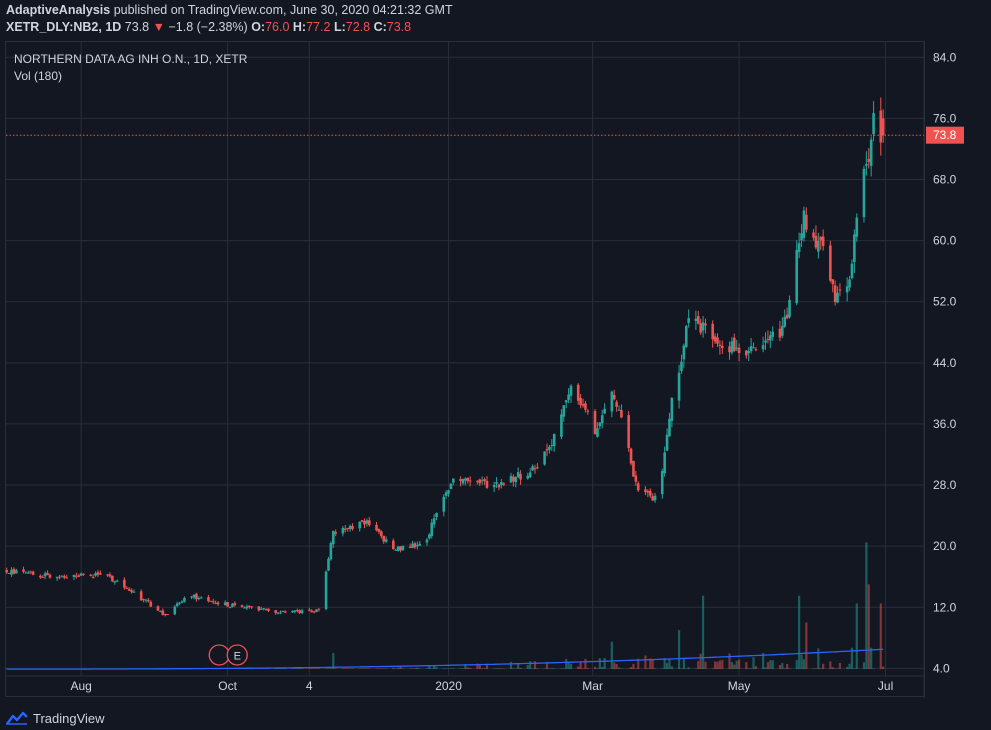 Image resolution: width=991 pixels, height=730 pixels. What do you see at coordinates (58, 10) in the screenshot?
I see `author-name: AdaptiveAnalysis` at bounding box center [58, 10].